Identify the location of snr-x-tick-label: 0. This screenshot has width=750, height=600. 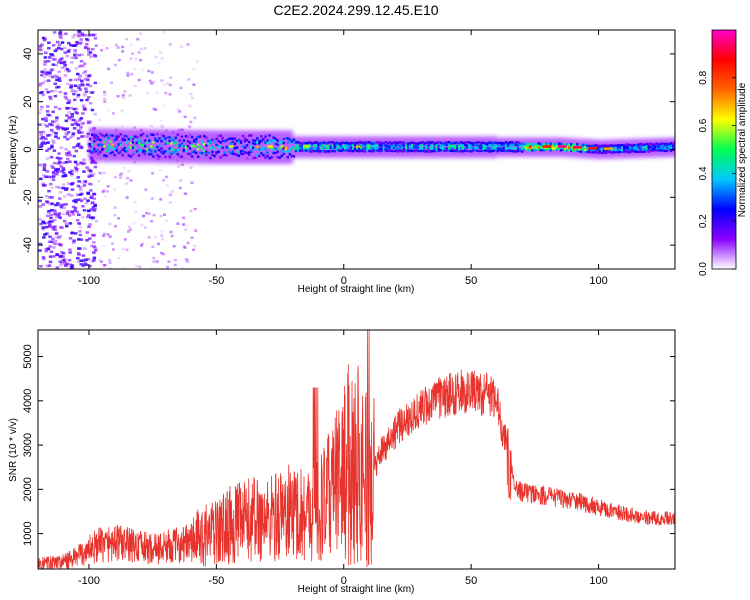
(344, 581).